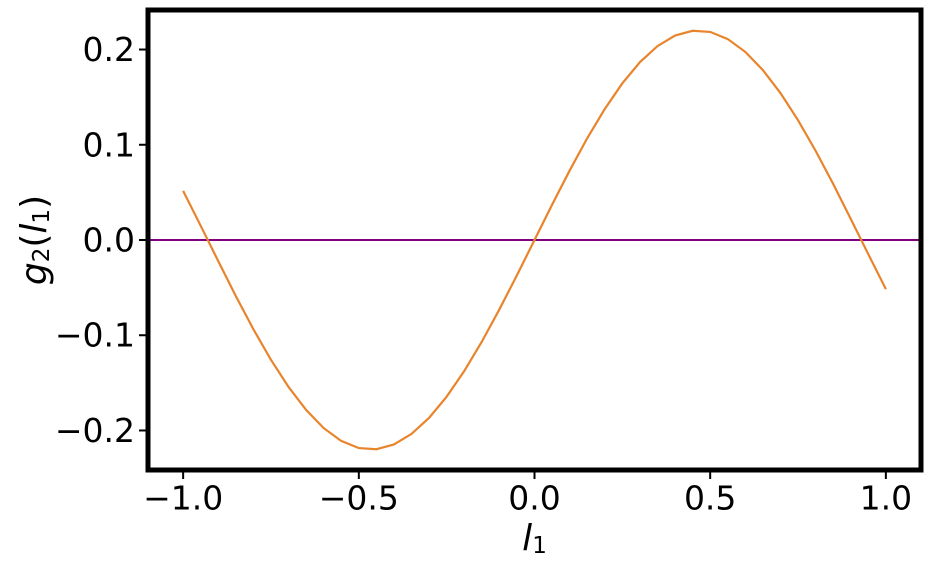 Image resolution: width=932 pixels, height=568 pixels. I want to click on x-axis-label: l1, so click(534, 538).